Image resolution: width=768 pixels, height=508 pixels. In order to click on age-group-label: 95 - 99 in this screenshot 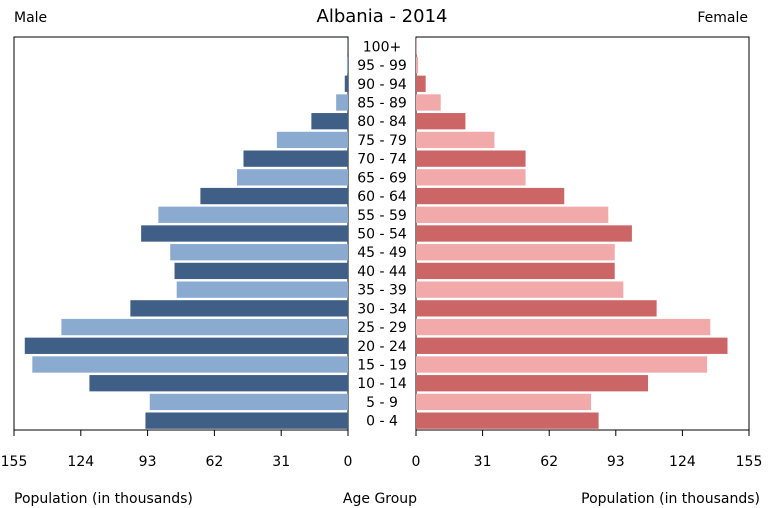, I will do `click(382, 66)`.